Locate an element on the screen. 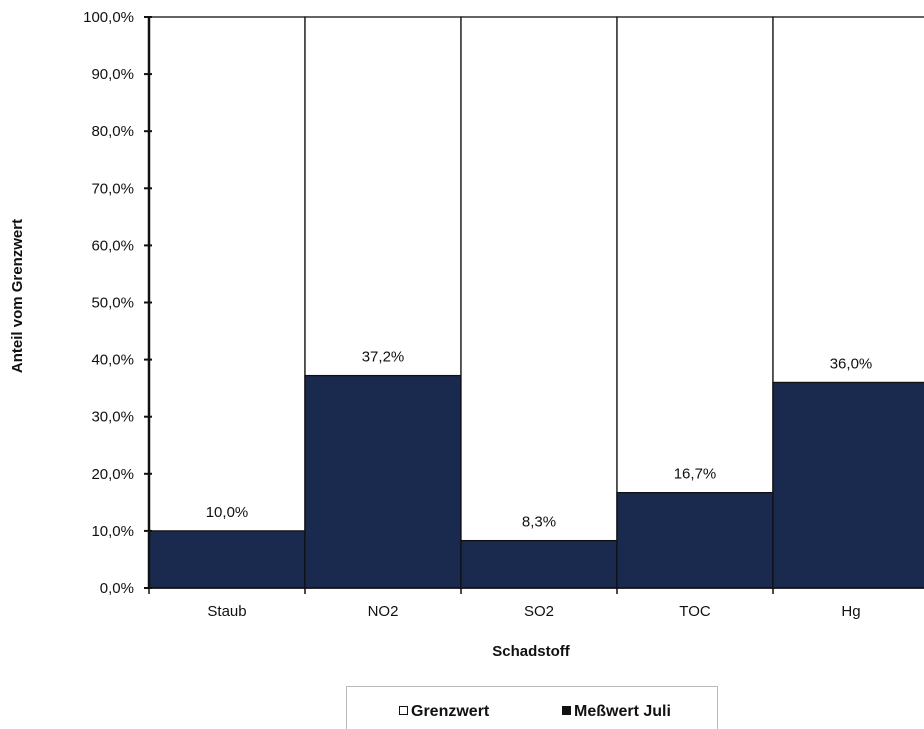  y-tick-label-8: 80,0% is located at coordinates (112, 131).